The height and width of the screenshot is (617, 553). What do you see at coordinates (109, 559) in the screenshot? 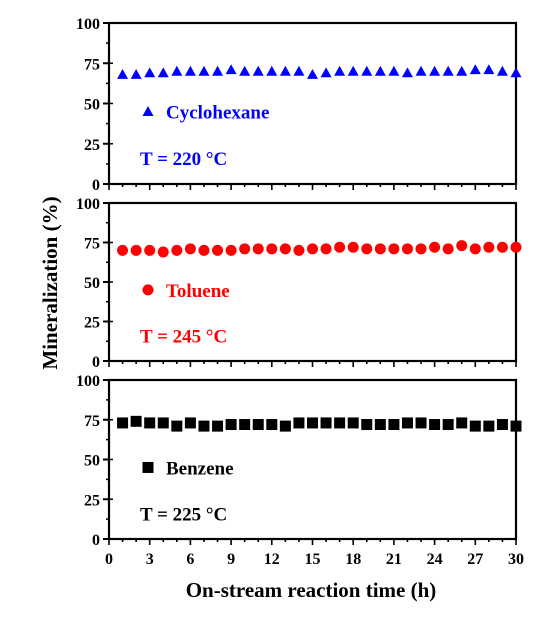
I see `x-tick-label: 0` at bounding box center [109, 559].